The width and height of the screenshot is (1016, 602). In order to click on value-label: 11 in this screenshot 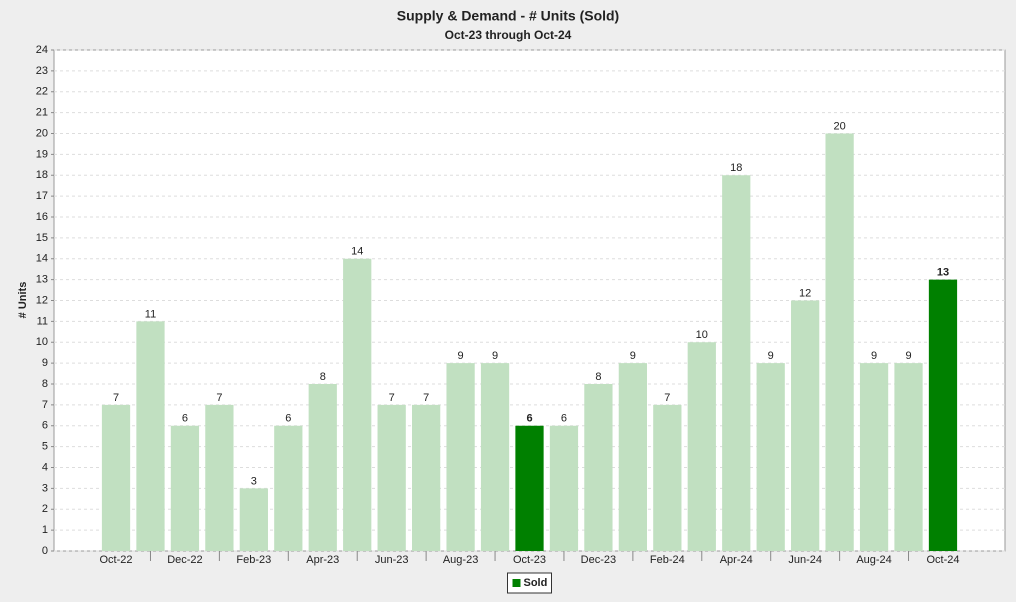, I will do `click(150, 314)`.